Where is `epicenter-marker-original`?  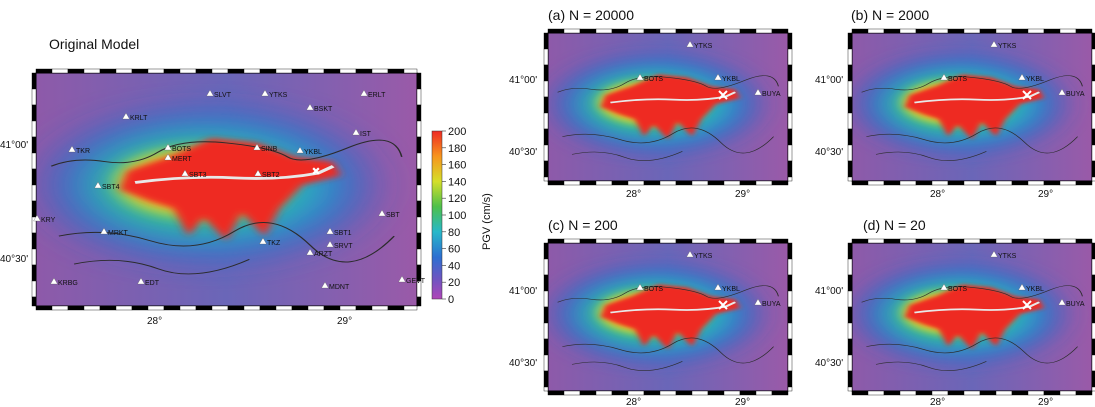 epicenter-marker-original is located at coordinates (316, 171).